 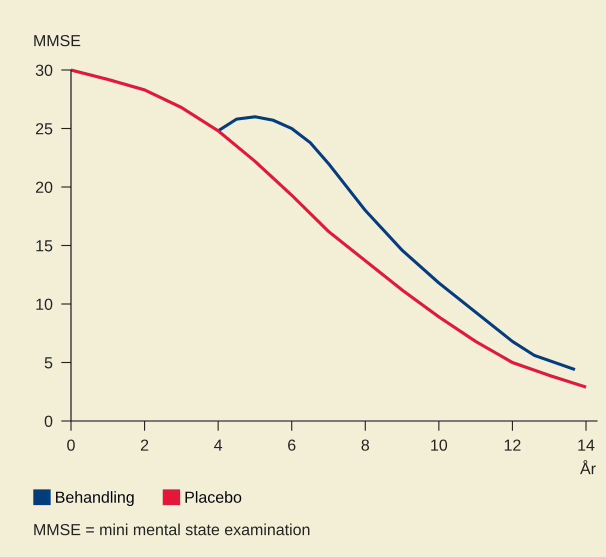 What do you see at coordinates (586, 445) in the screenshot?
I see `x-tick-label: 14` at bounding box center [586, 445].